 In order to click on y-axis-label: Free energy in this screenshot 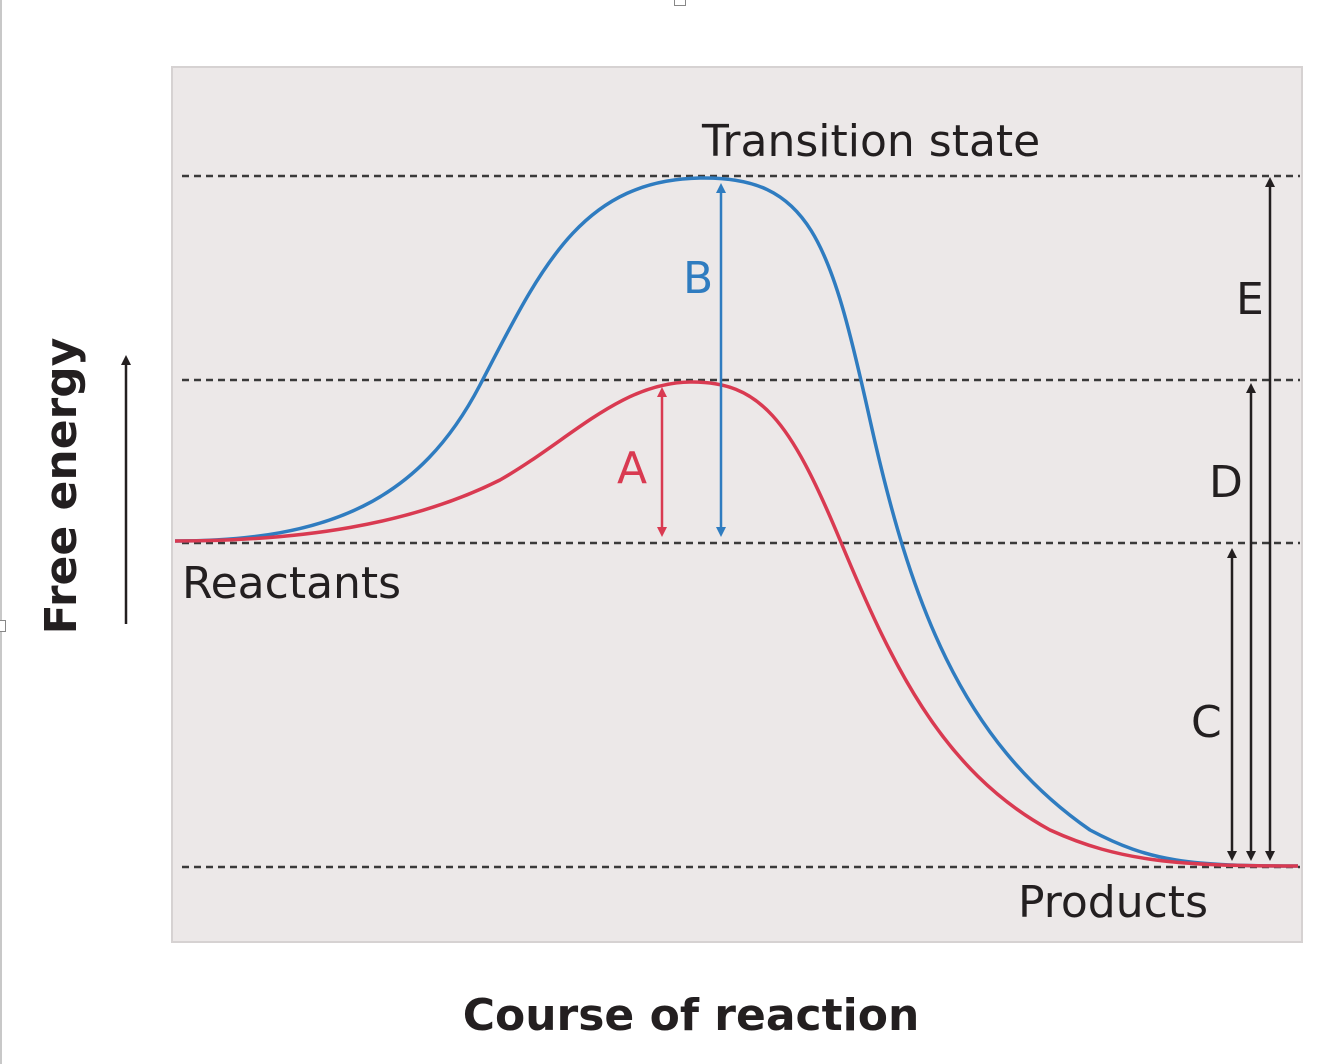, I will do `click(61, 486)`.